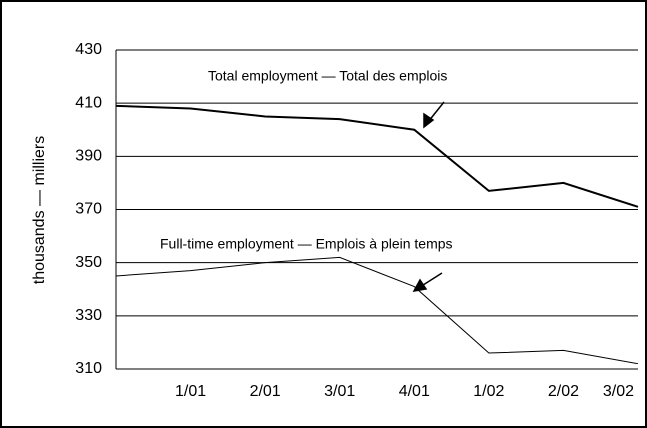 This screenshot has width=647, height=428. What do you see at coordinates (39, 210) in the screenshot?
I see `y-axis-label: thousands — milliers` at bounding box center [39, 210].